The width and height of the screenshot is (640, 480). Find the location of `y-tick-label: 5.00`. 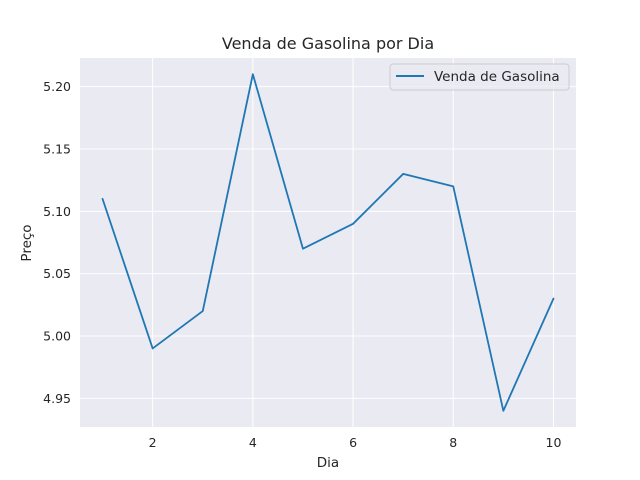

y-tick-label: 5.00 is located at coordinates (57, 335).